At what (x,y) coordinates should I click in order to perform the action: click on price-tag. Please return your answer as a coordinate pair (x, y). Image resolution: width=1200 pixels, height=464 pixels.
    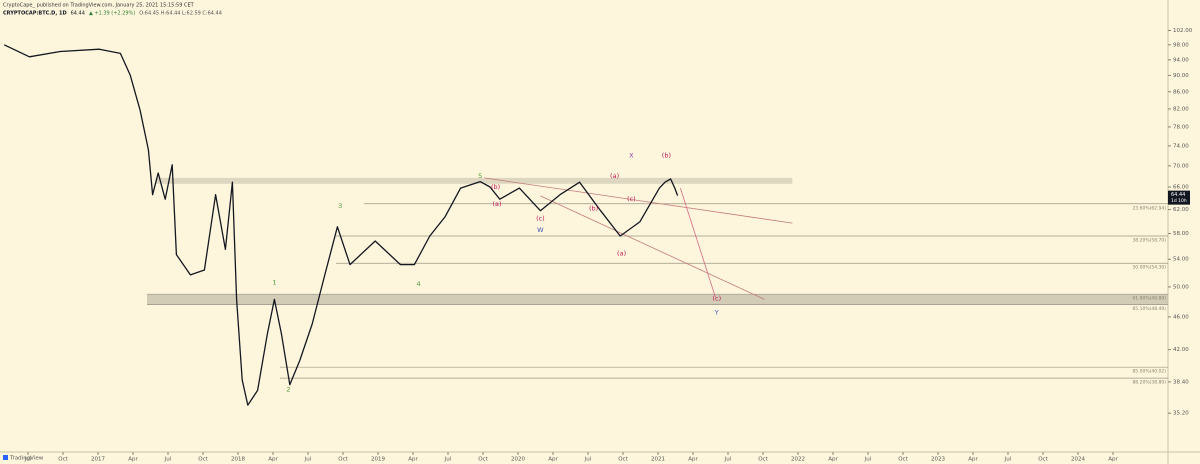
    Looking at the image, I should click on (1179, 197).